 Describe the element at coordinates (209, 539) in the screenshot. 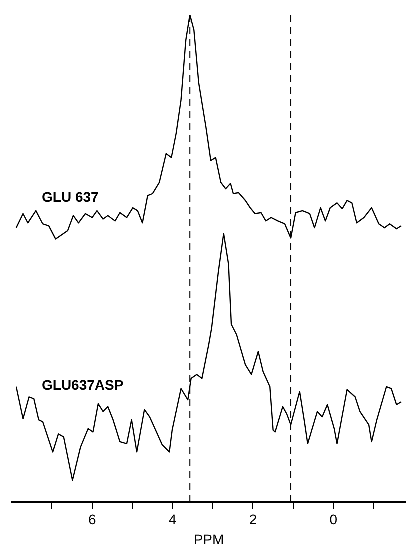

I see `x-axis-title: PPM` at that location.